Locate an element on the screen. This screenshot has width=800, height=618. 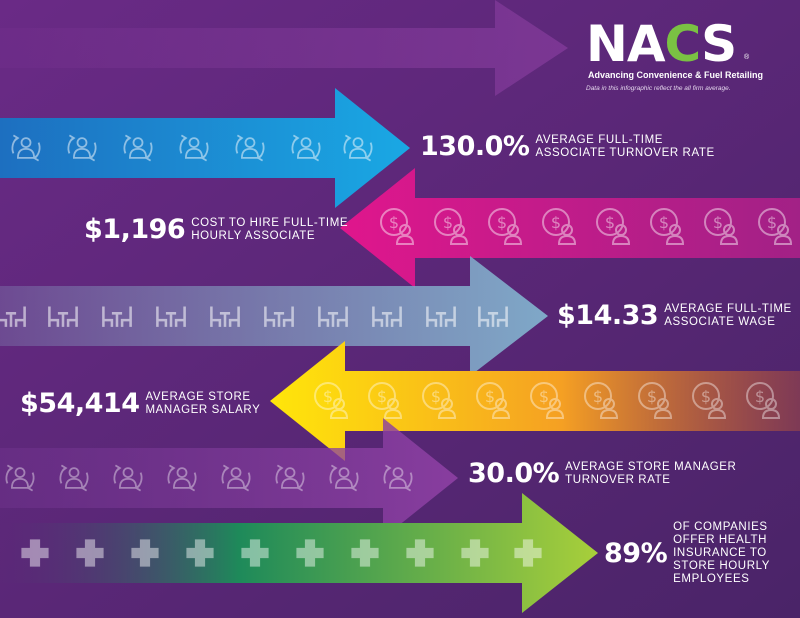
registered-mark: ® is located at coordinates (747, 57).